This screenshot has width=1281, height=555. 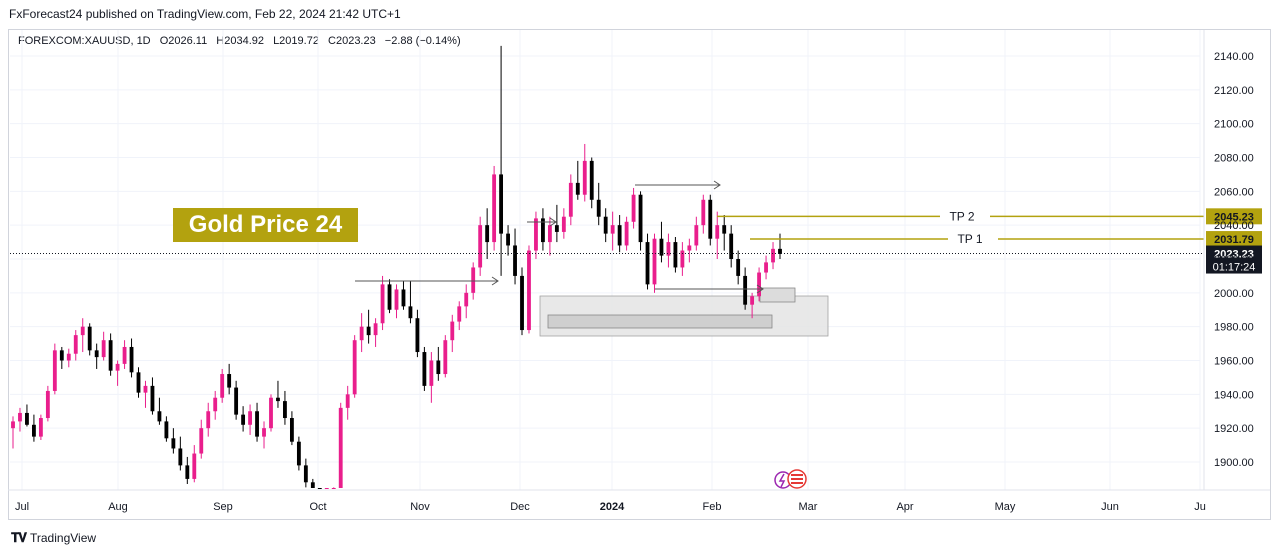 What do you see at coordinates (904, 507) in the screenshot?
I see `x-tick-label: Apr` at bounding box center [904, 507].